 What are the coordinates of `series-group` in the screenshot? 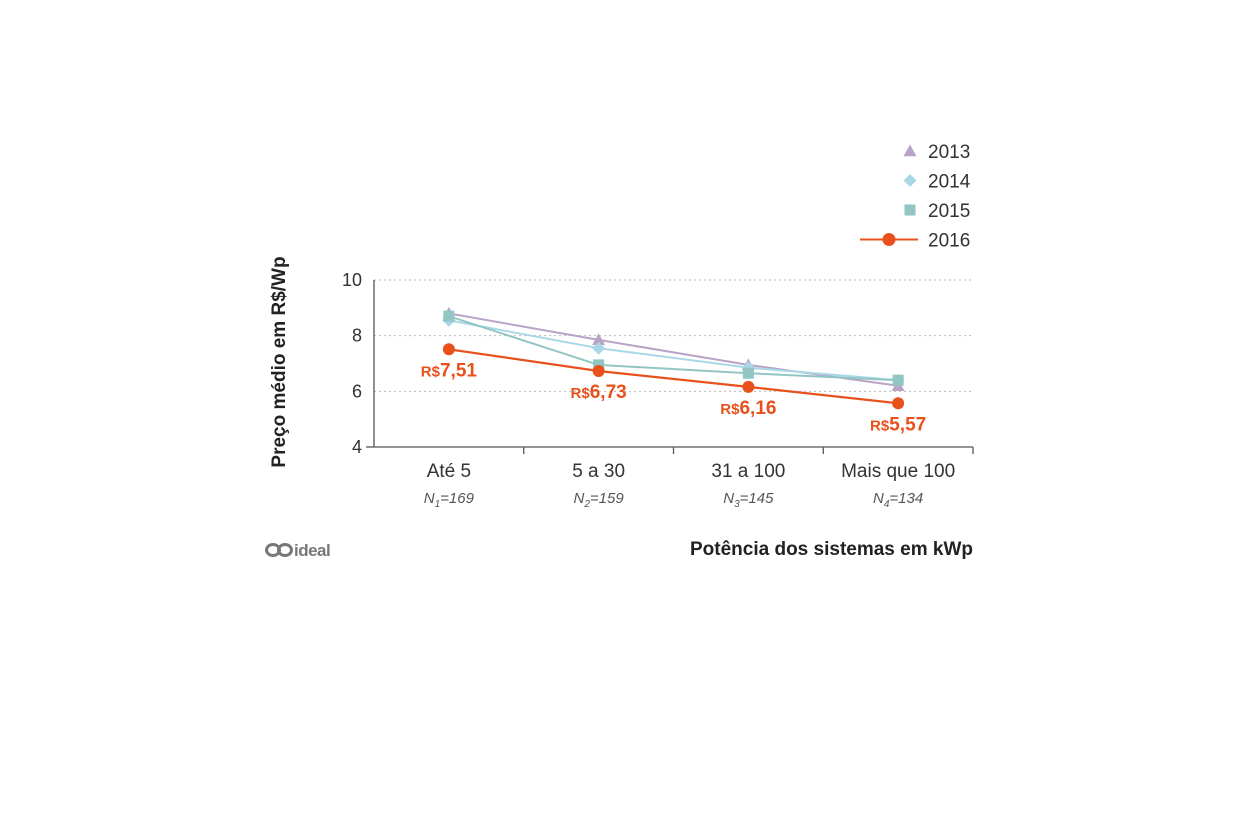 It's located at (673, 358).